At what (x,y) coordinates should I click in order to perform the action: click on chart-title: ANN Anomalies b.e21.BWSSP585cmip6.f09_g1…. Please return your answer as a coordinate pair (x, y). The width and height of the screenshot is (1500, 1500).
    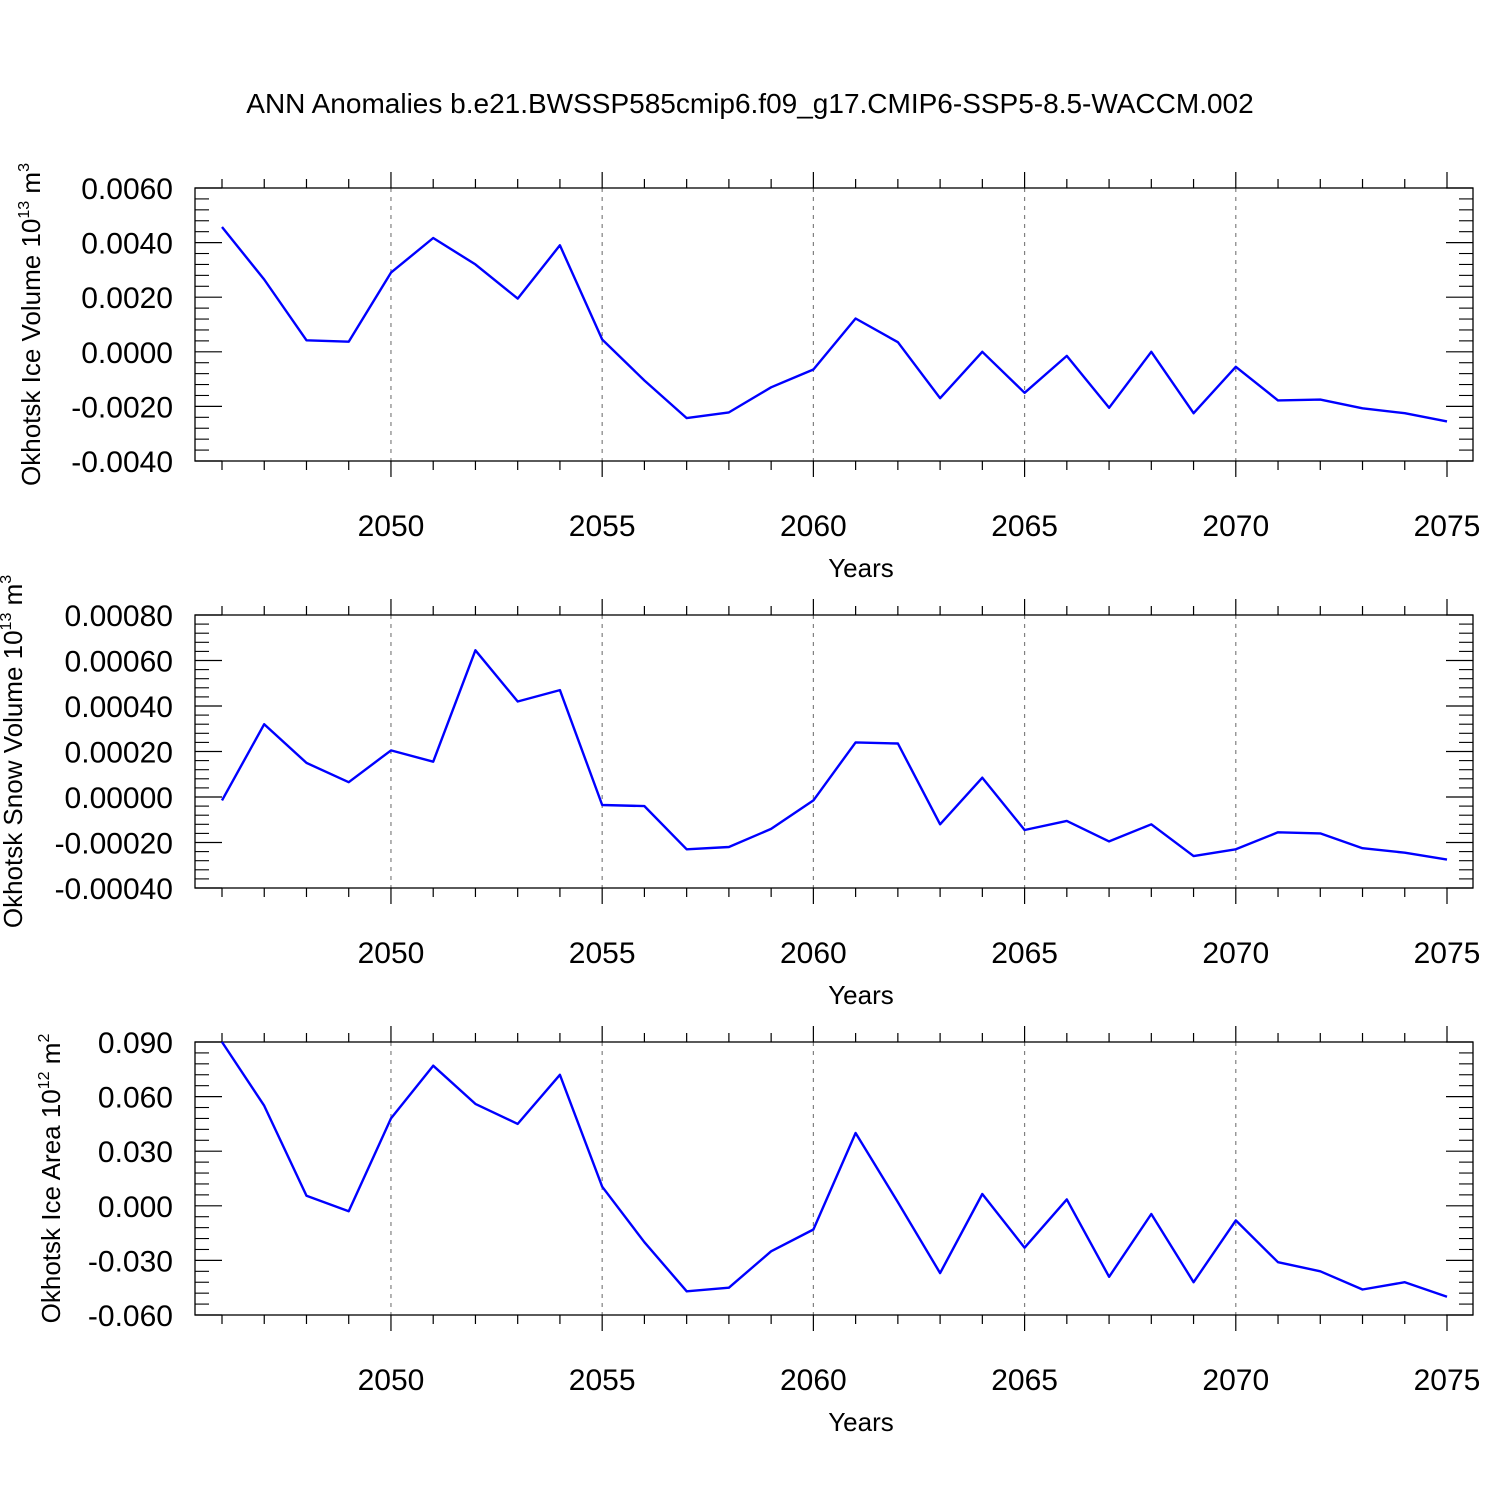
    Looking at the image, I should click on (749, 103).